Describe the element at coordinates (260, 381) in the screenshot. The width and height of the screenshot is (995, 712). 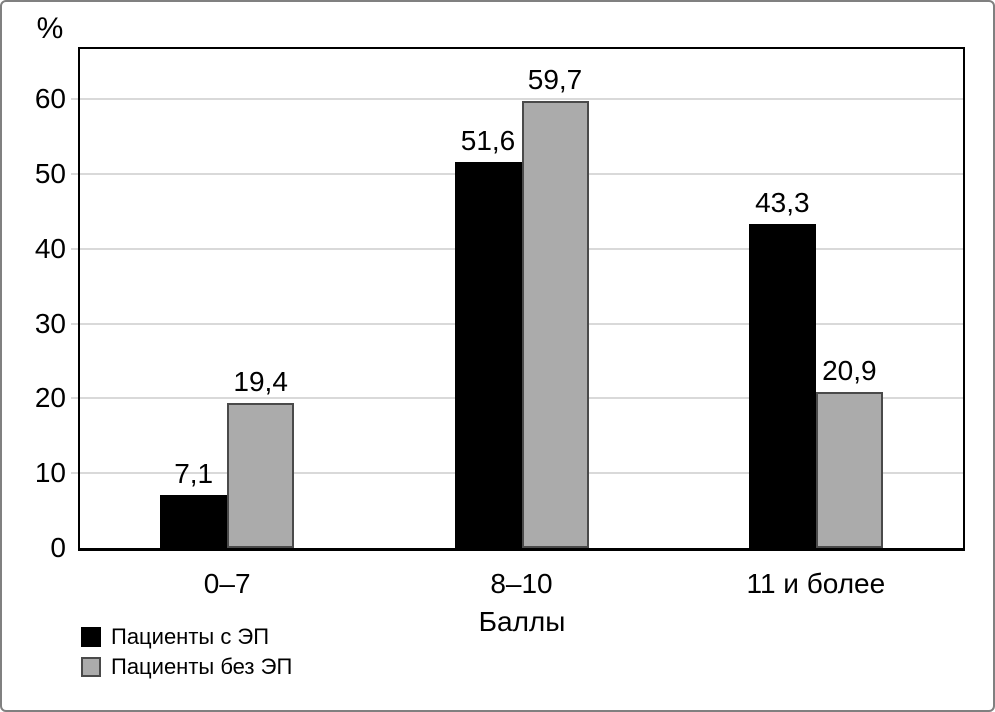
I see `bar-value-label: 19,4` at that location.